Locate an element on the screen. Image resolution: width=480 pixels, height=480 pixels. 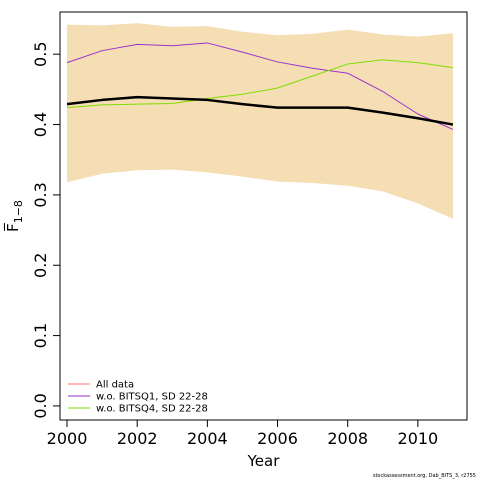
y-tick-label-0: 0.0 is located at coordinates (40, 405).